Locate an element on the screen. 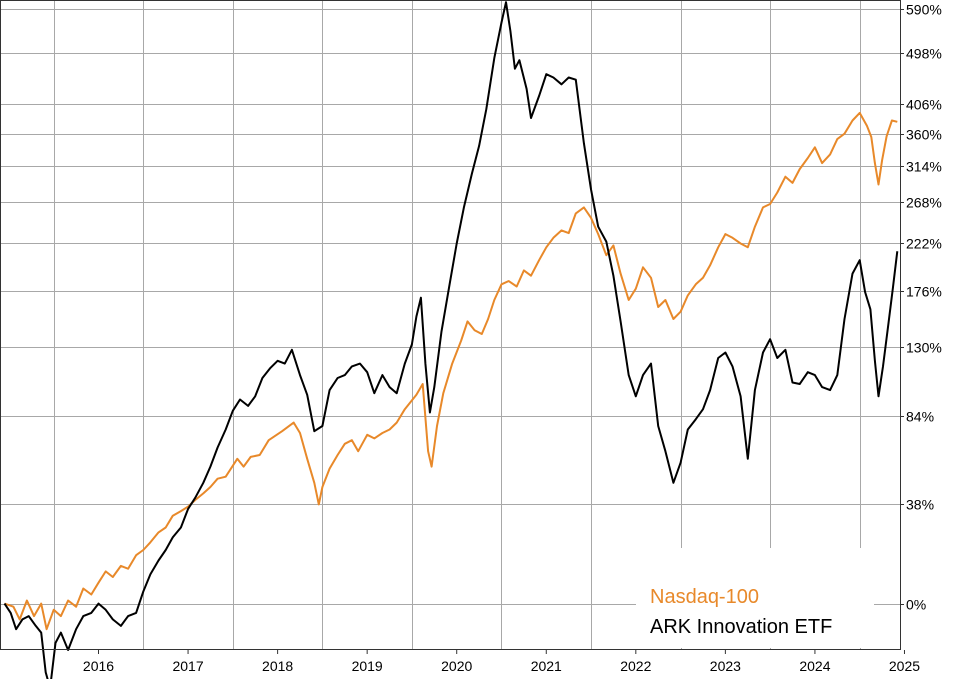  y-tick-label: 498% is located at coordinates (924, 54).